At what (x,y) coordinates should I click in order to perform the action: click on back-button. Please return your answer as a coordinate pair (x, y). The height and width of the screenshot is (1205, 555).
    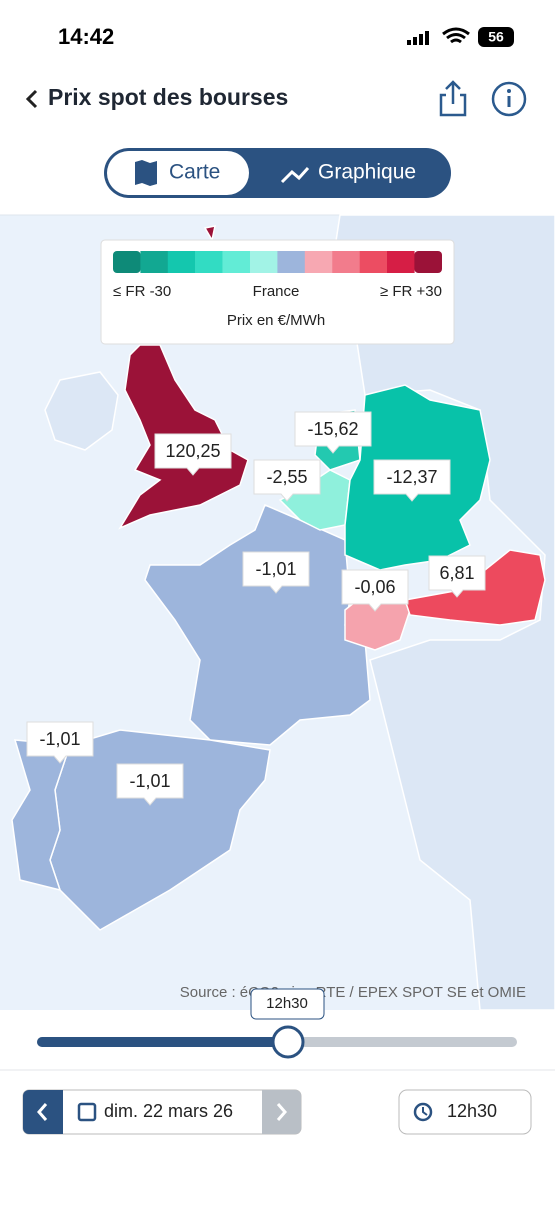
    Looking at the image, I should click on (31, 99).